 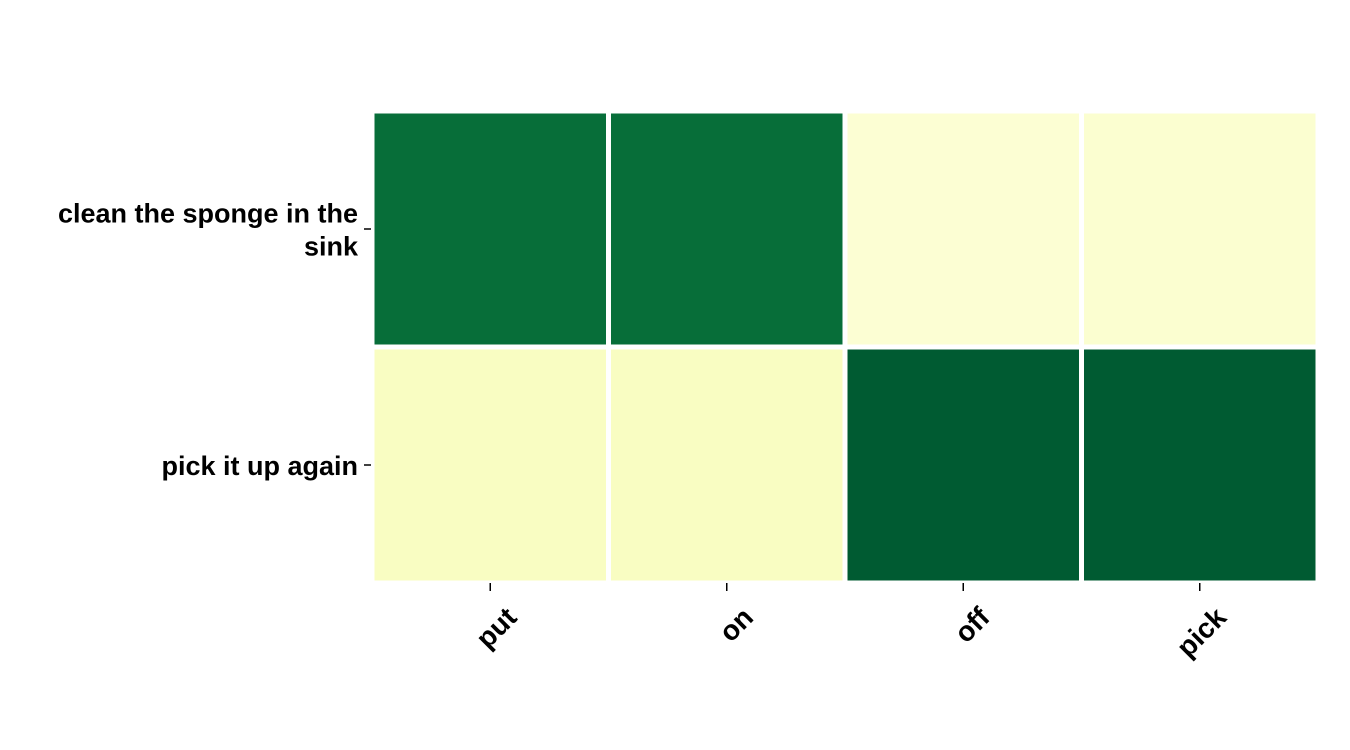 What do you see at coordinates (851, 623) in the screenshot?
I see `x-axis: put on off pick` at bounding box center [851, 623].